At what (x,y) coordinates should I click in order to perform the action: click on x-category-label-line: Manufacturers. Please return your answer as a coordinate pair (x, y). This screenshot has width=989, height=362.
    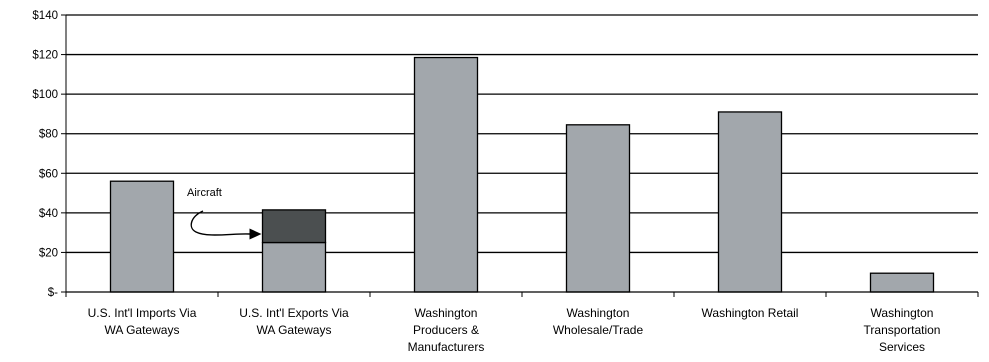
    Looking at the image, I should click on (446, 347).